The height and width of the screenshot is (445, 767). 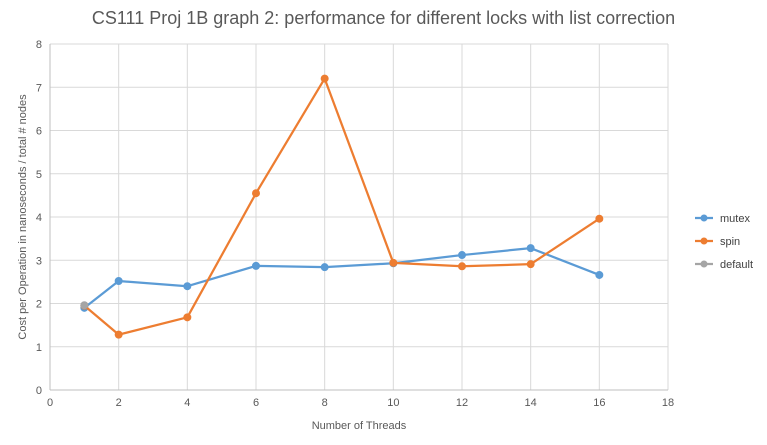 What do you see at coordinates (50, 403) in the screenshot?
I see `x-tick-label: 0` at bounding box center [50, 403].